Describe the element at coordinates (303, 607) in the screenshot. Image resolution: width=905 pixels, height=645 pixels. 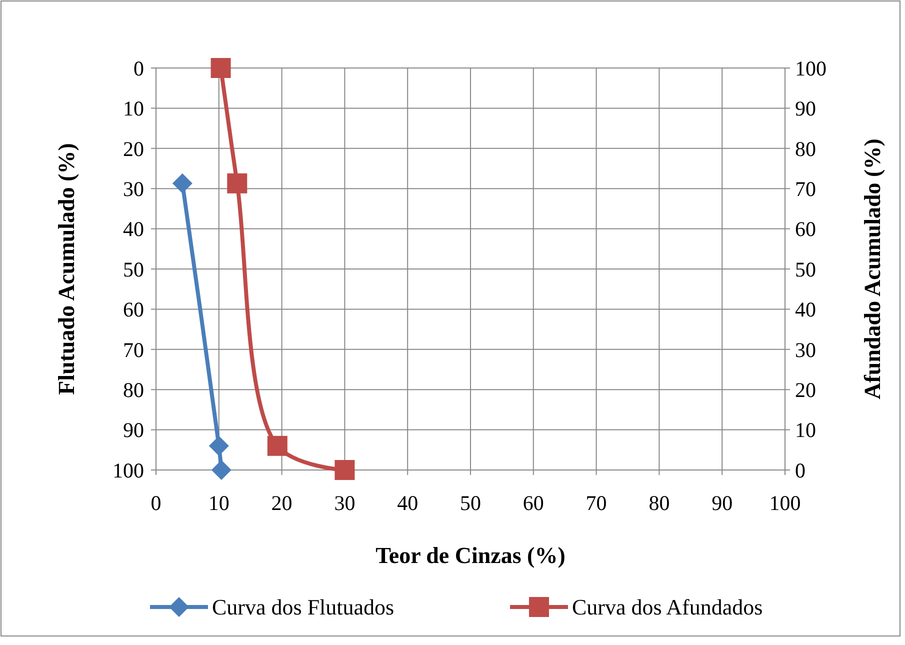
I see `legend-label: Curva dos Flutuados` at that location.